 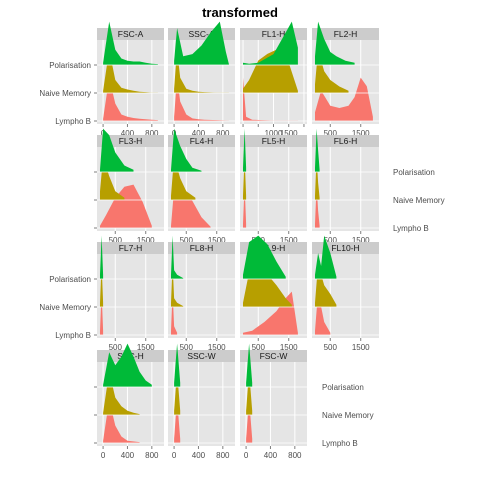 What do you see at coordinates (201, 296) in the screenshot?
I see `panel-background-fl8-h` at bounding box center [201, 296].